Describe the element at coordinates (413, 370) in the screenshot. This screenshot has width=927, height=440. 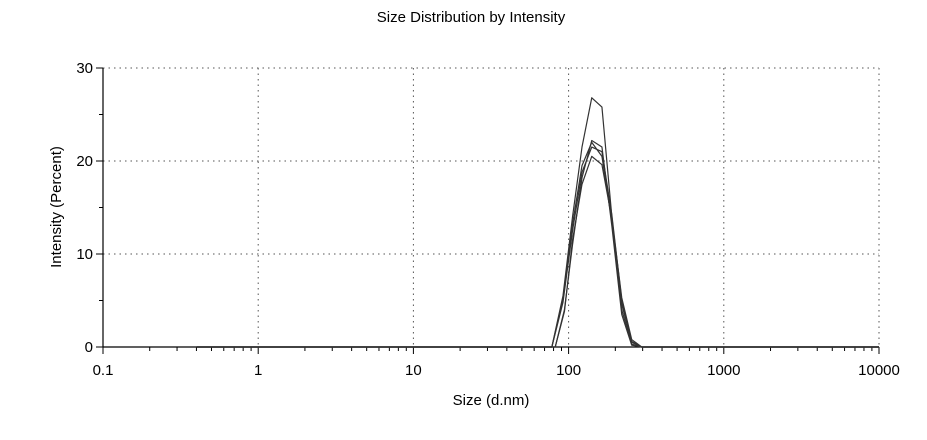
I see `x-tick-label: 10` at that location.